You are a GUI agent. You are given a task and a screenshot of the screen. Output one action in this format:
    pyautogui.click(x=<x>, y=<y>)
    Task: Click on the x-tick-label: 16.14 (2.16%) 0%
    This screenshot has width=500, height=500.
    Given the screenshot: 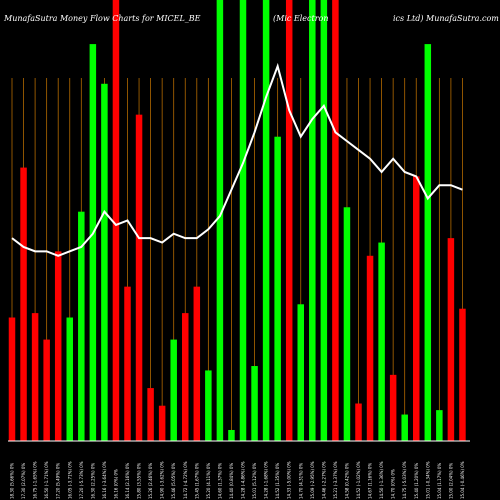 What is the action you would take?
    pyautogui.click(x=127, y=481)
    